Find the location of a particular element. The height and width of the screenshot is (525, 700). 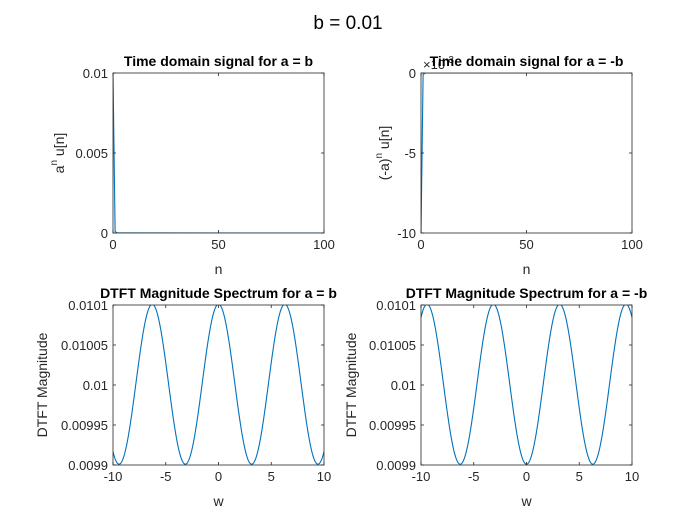

y-axis-label-base: (-a) is located at coordinates (384, 170).